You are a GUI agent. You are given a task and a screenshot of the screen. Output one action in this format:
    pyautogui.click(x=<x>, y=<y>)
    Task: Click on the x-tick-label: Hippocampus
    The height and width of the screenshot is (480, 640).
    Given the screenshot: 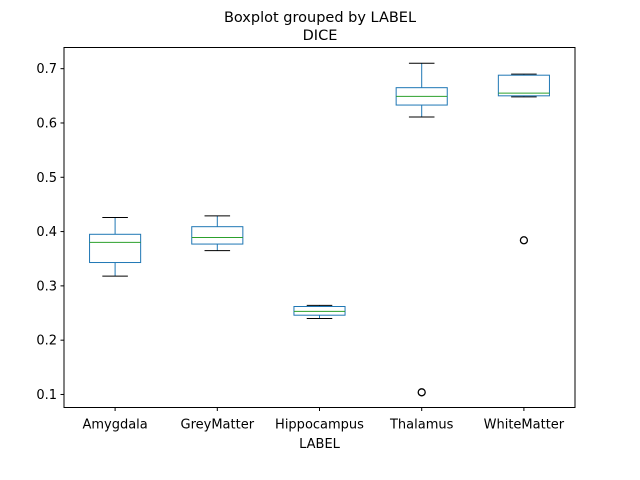 What is the action you would take?
    pyautogui.click(x=319, y=425)
    